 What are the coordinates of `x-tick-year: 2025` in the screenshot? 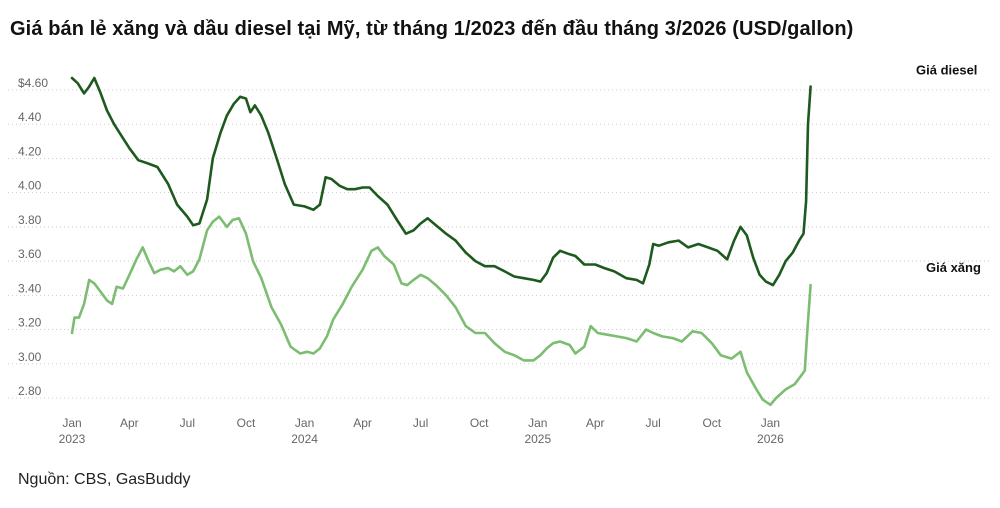 It's located at (537, 439).